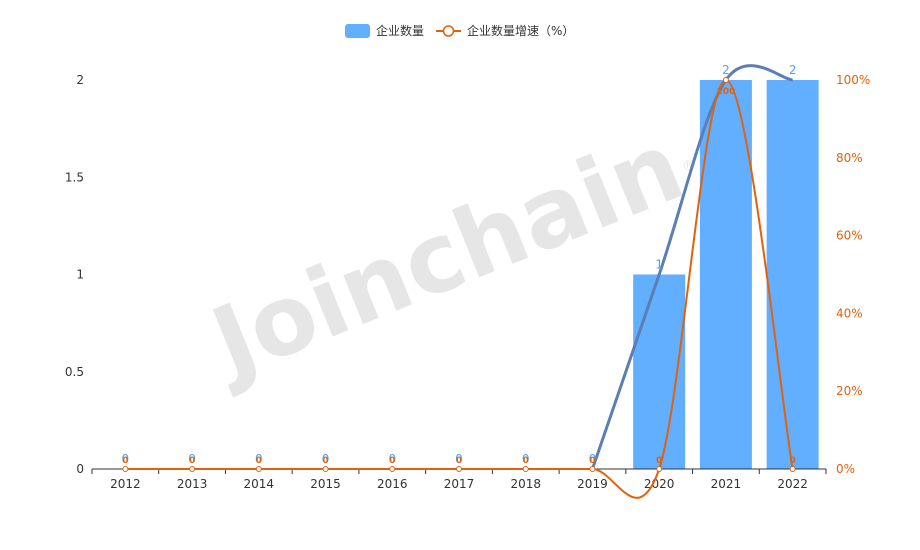  Describe the element at coordinates (325, 484) in the screenshot. I see `x-tick-label: 2015` at that location.